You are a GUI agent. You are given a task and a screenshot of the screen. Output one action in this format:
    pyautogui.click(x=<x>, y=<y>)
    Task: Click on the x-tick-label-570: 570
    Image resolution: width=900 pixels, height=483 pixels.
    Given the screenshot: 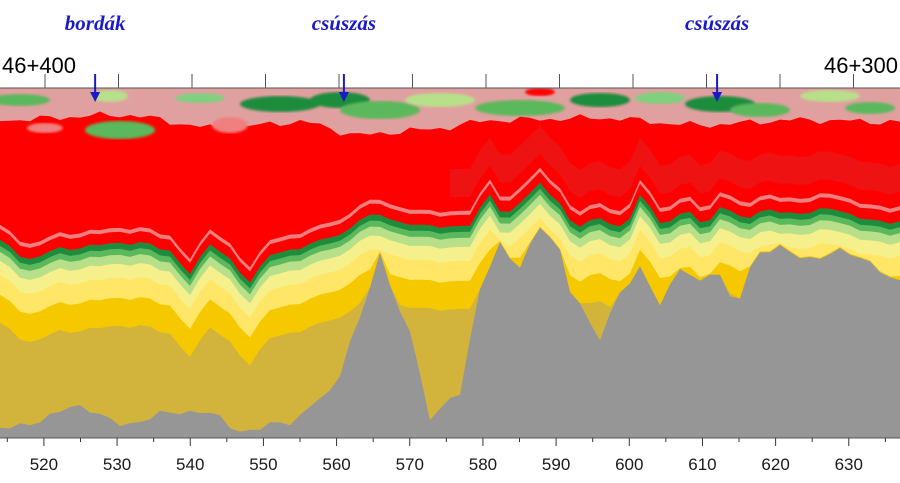 What is the action you would take?
    pyautogui.click(x=410, y=464)
    